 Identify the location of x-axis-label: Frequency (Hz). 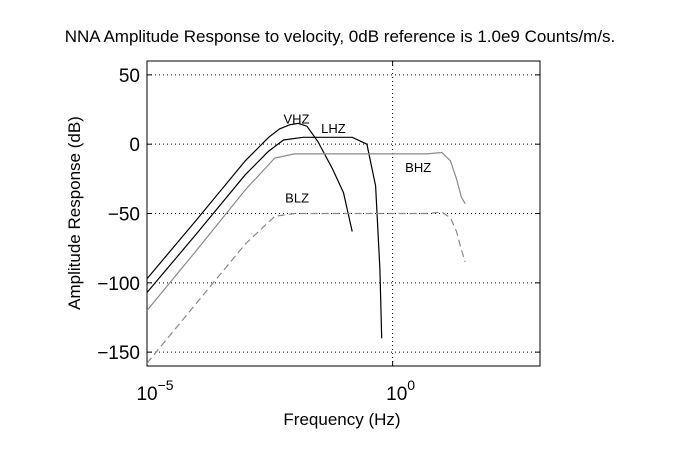
(341, 419).